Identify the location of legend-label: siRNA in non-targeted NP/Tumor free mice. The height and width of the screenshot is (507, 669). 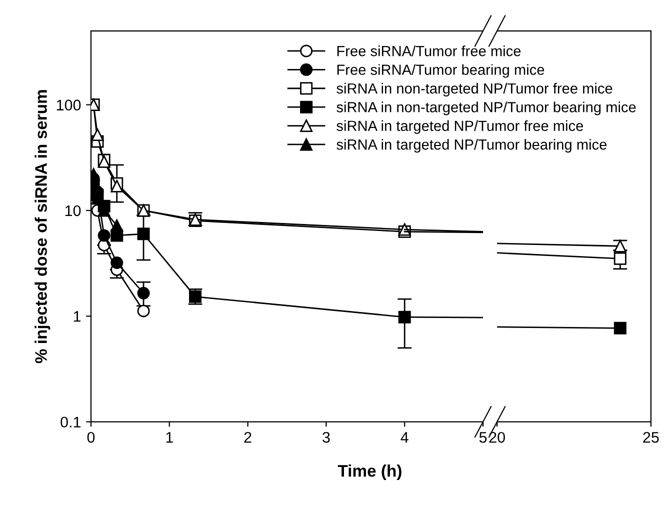
(474, 89).